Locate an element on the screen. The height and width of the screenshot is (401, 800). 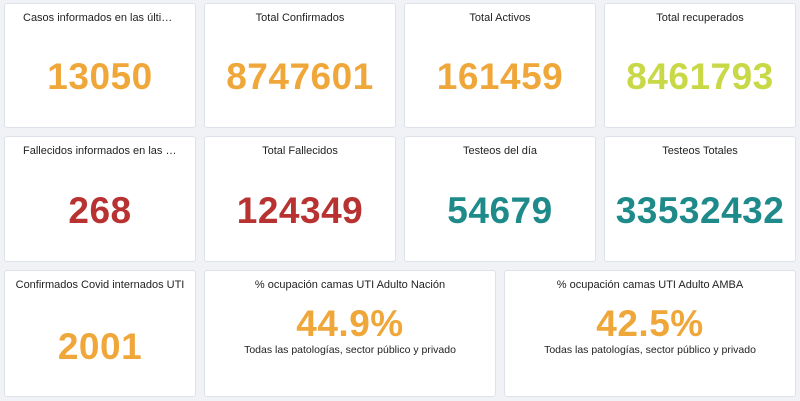
card-value: 44.9% is located at coordinates (350, 323).